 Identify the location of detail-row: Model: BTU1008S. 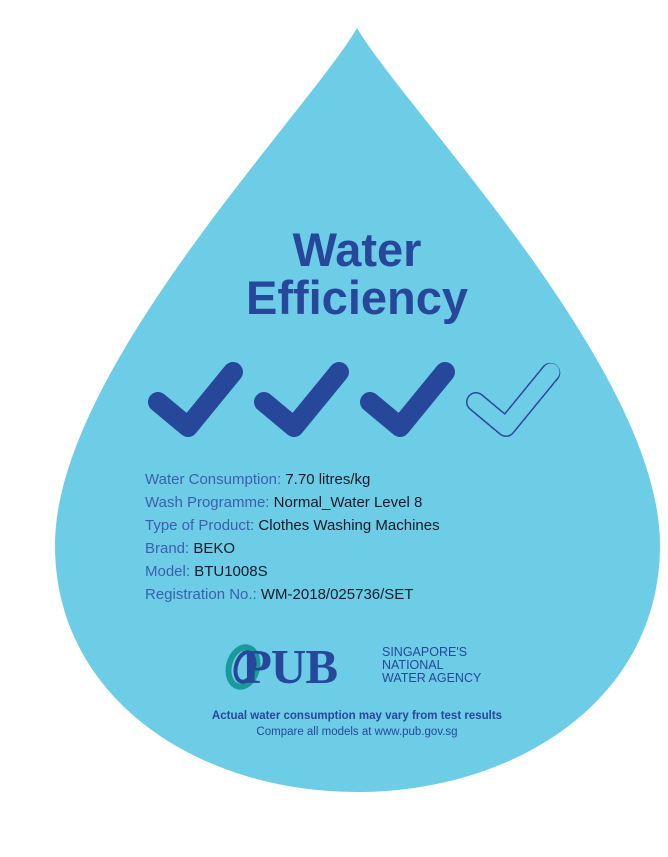
(292, 571).